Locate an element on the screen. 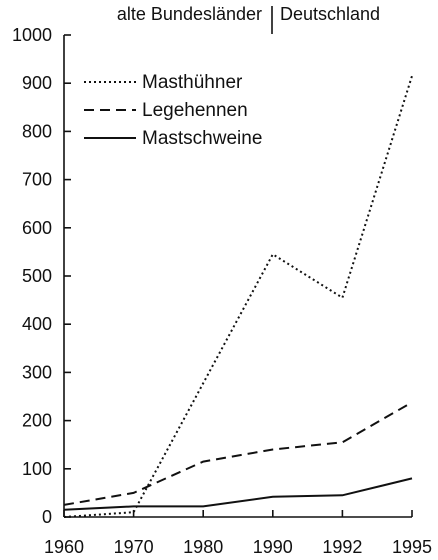 The height and width of the screenshot is (560, 438). x-tick-label: 1970 is located at coordinates (134, 547).